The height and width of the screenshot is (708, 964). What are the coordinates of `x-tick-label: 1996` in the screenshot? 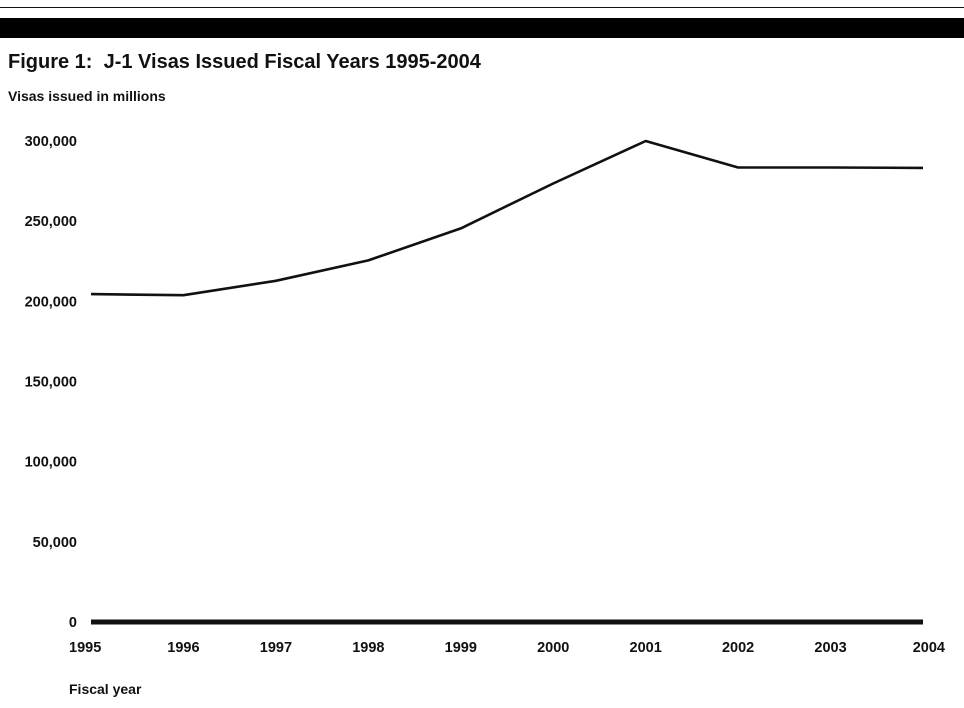 It's located at (183, 648).